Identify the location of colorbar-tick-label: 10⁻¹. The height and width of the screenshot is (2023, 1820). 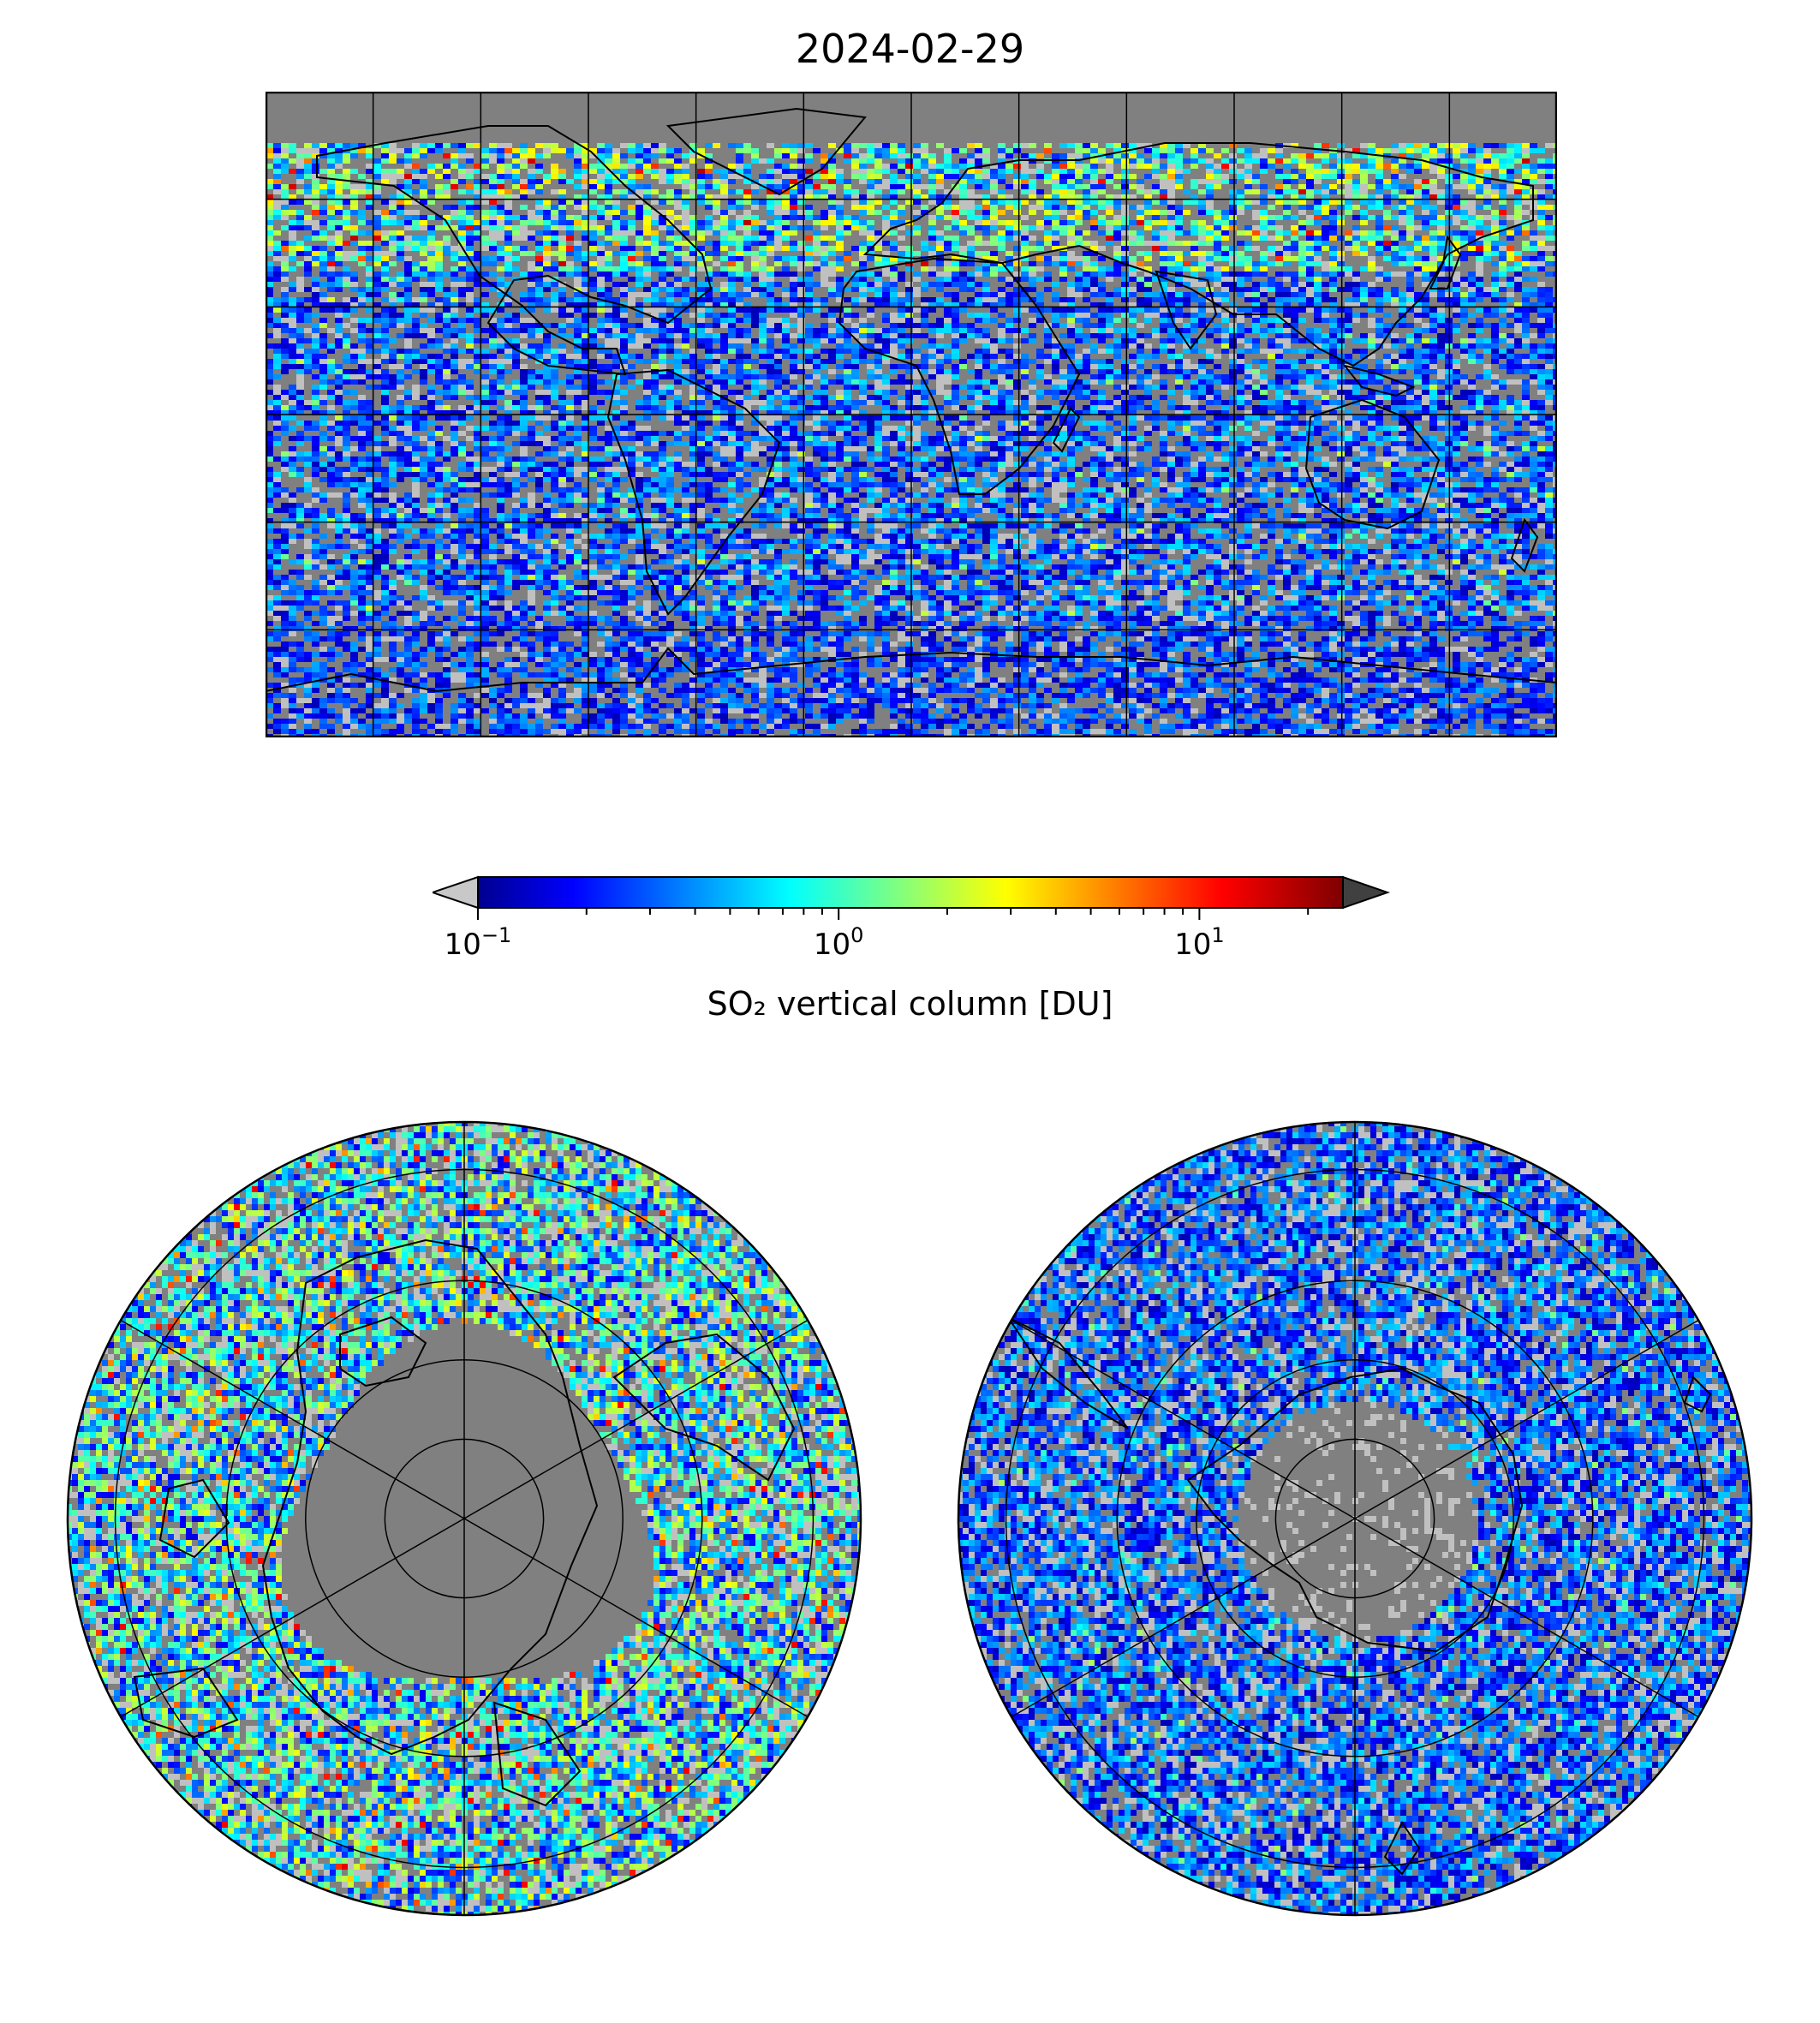
(478, 941).